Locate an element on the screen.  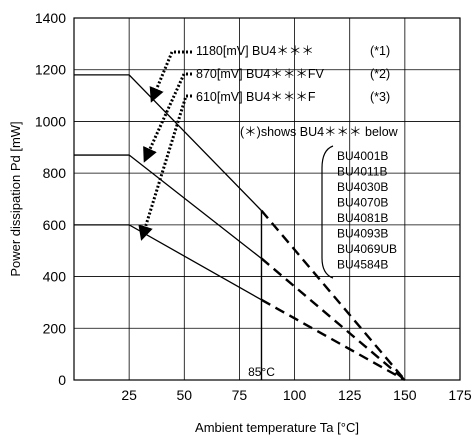
series-3-dashed is located at coordinates (333, 340).